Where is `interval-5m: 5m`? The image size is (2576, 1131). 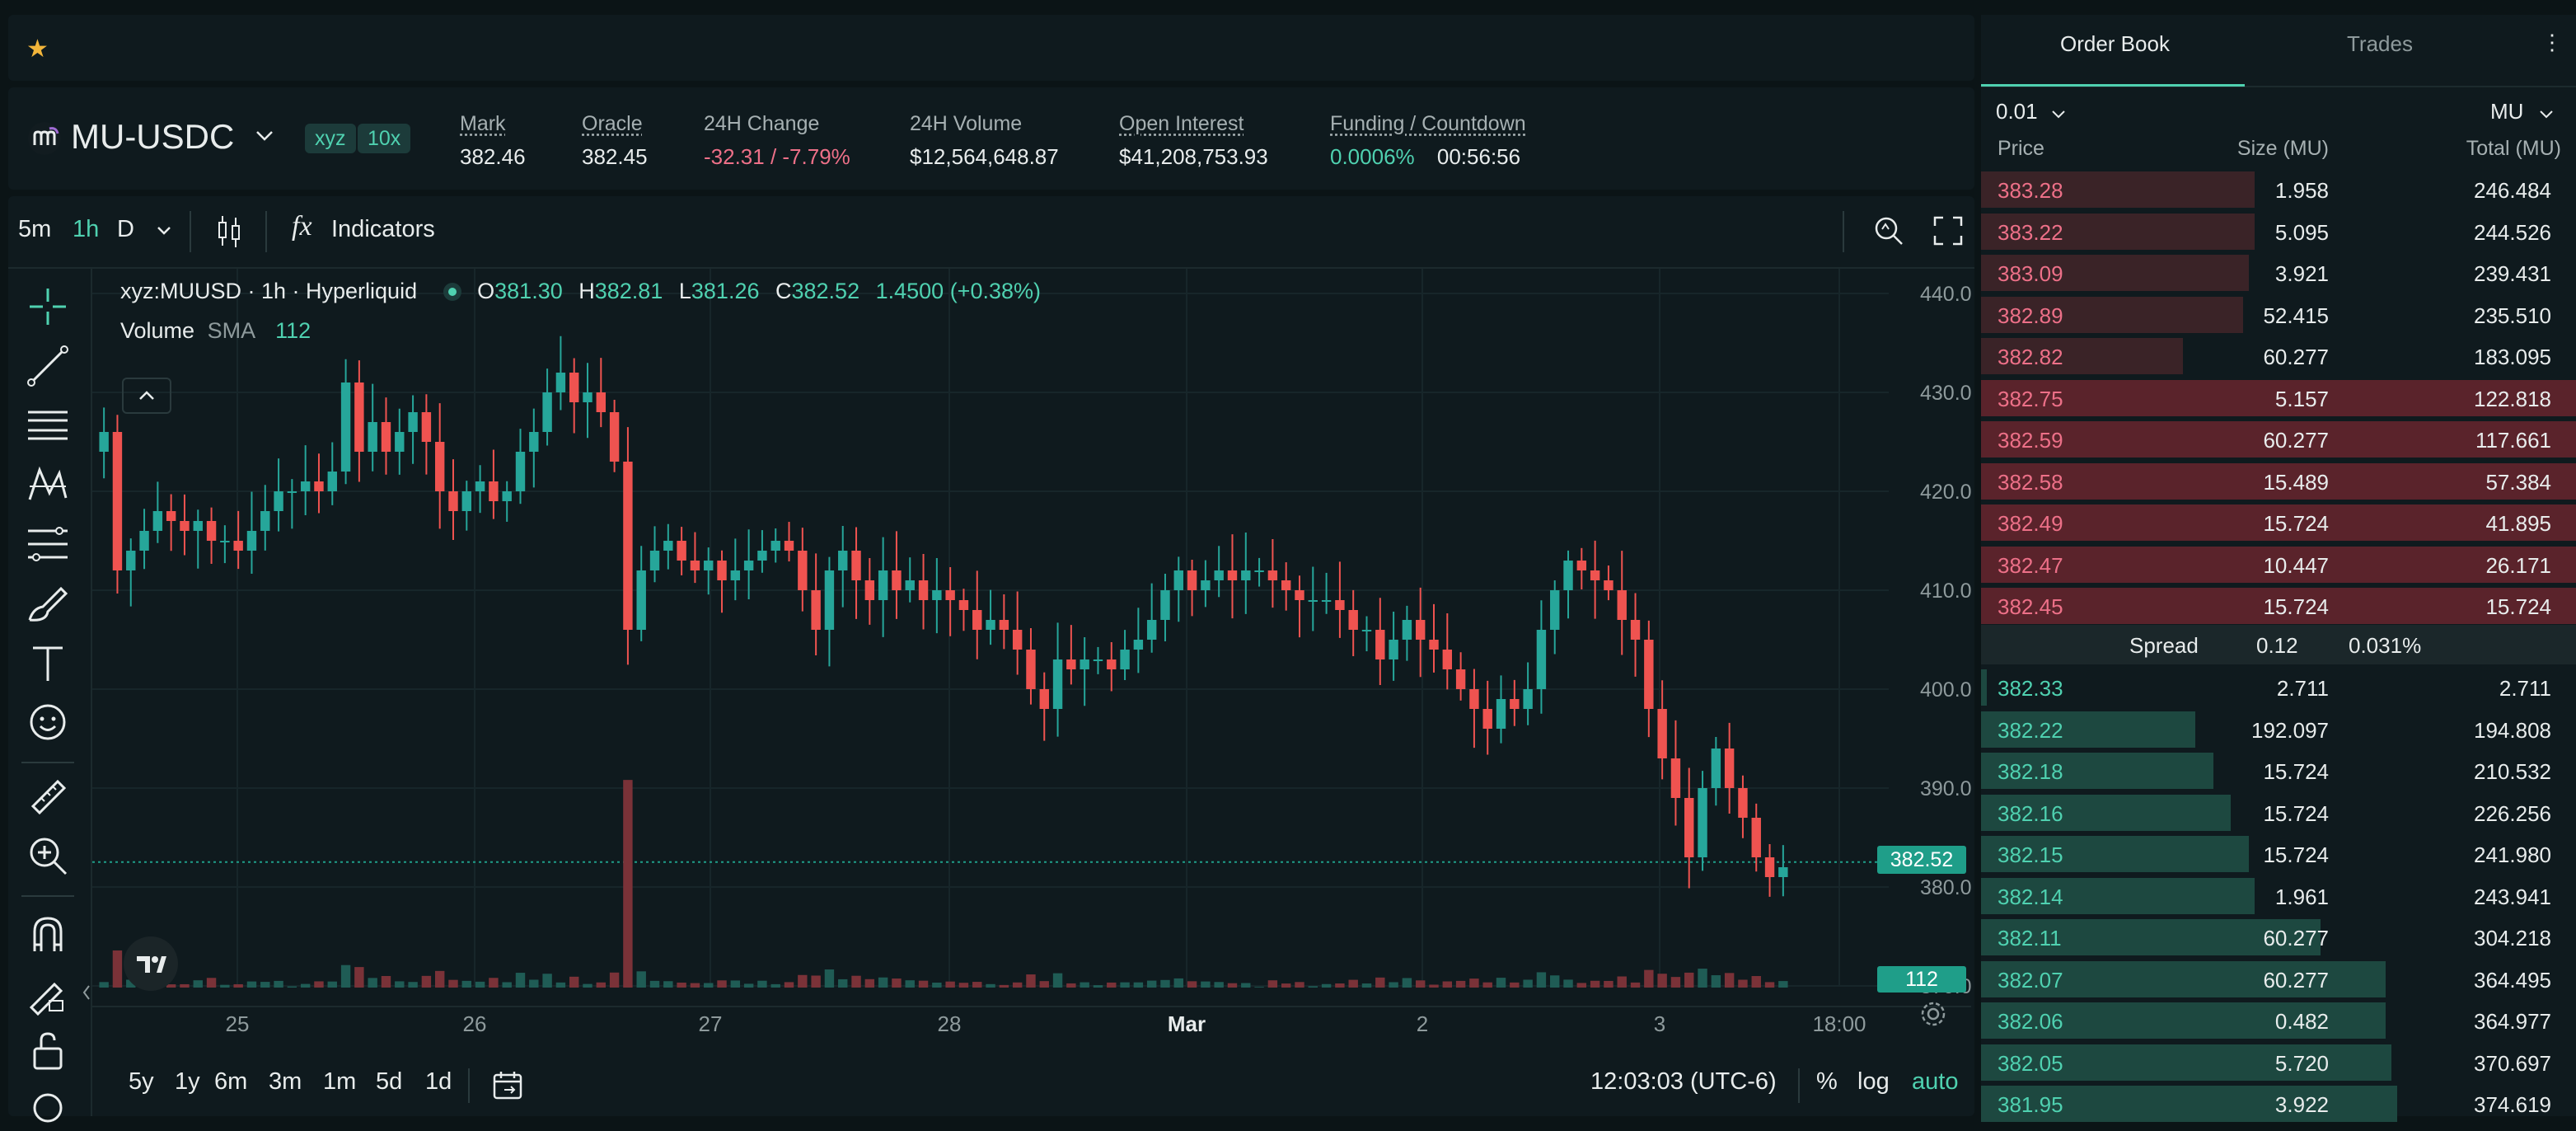 interval-5m: 5m is located at coordinates (35, 229).